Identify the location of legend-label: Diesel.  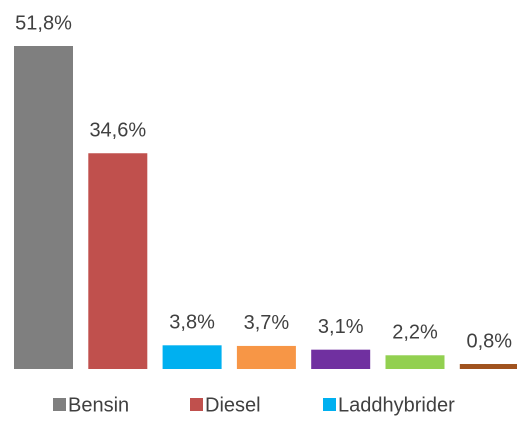
(233, 405).